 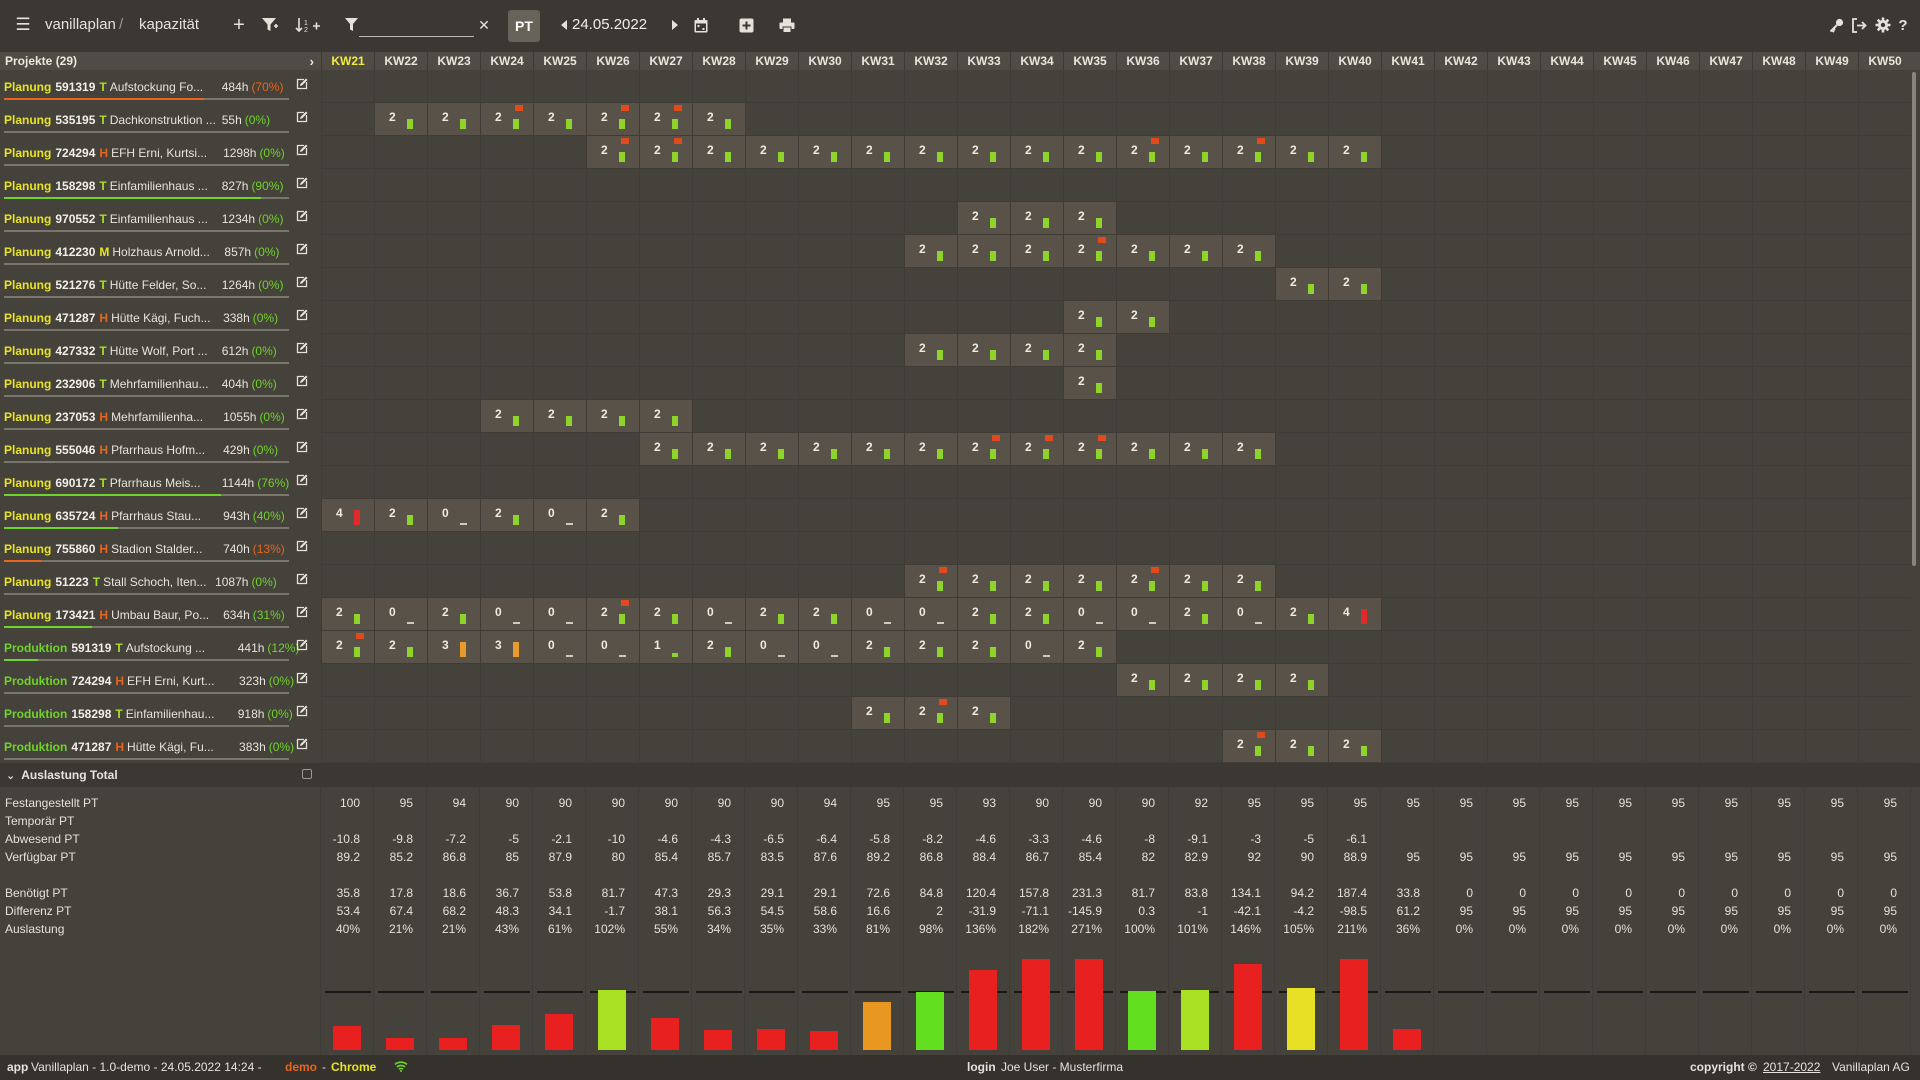 What do you see at coordinates (169, 24) in the screenshot?
I see `breadcrumb-view: kapazität` at bounding box center [169, 24].